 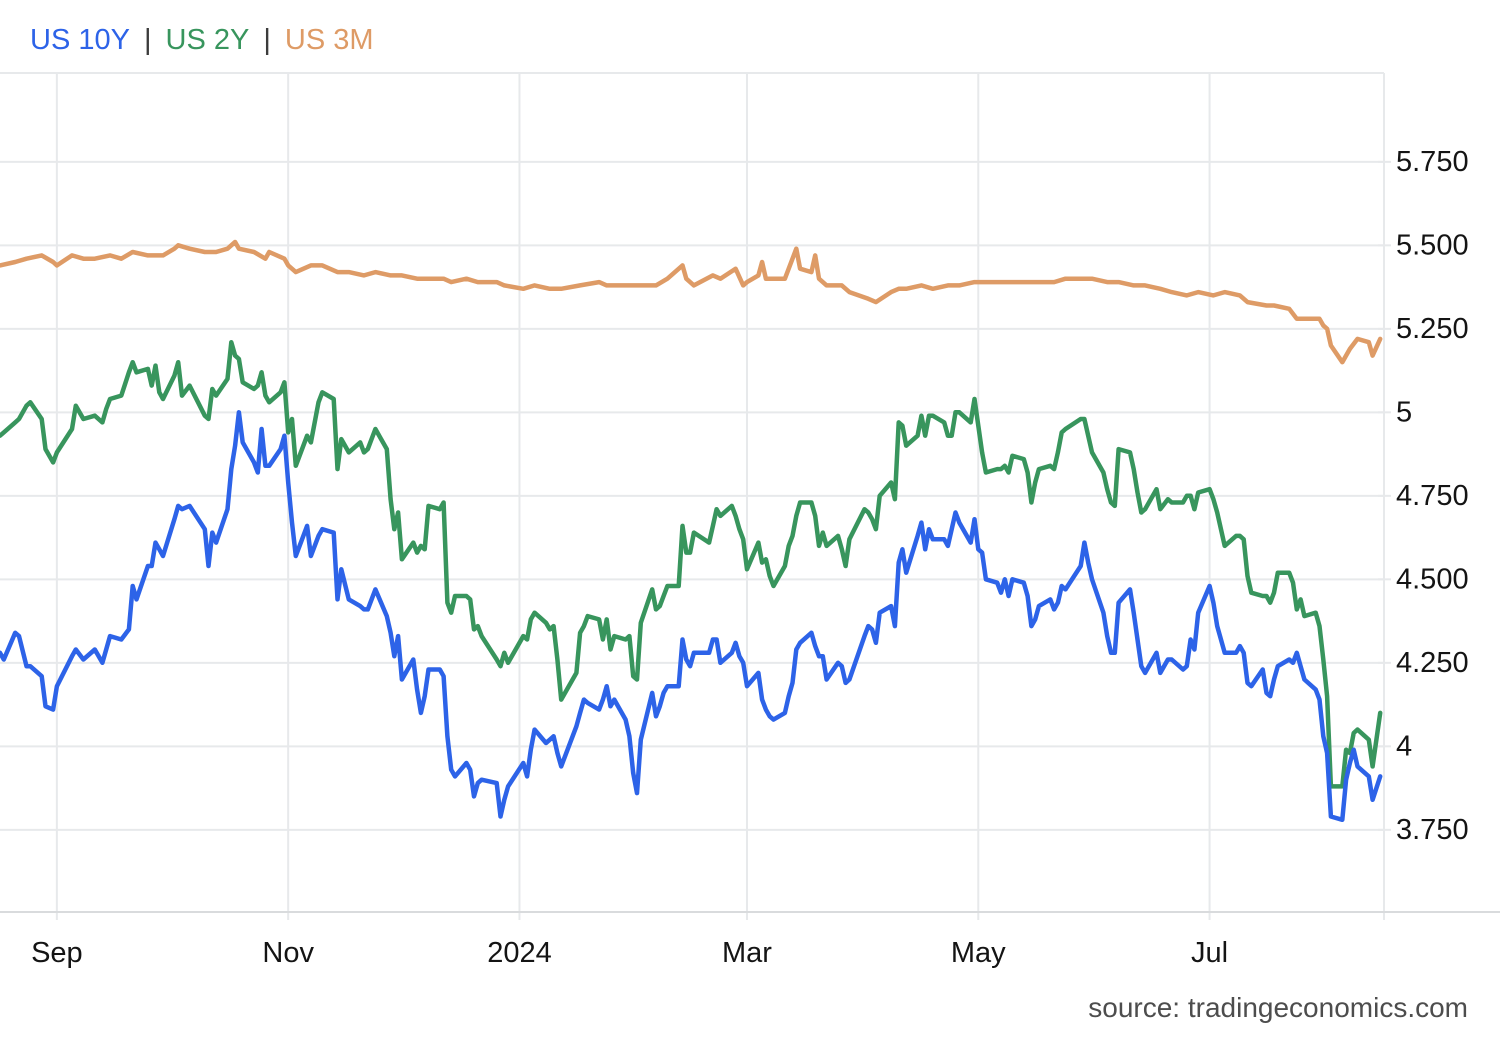 What do you see at coordinates (1432, 245) in the screenshot?
I see `y-tick-label: 5.500` at bounding box center [1432, 245].